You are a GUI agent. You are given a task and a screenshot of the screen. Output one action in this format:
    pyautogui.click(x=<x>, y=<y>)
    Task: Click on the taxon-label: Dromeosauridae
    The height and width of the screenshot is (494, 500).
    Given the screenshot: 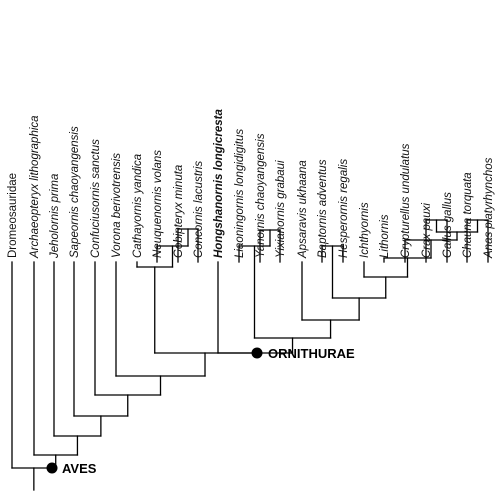 What is the action you would take?
    pyautogui.click(x=13, y=215)
    